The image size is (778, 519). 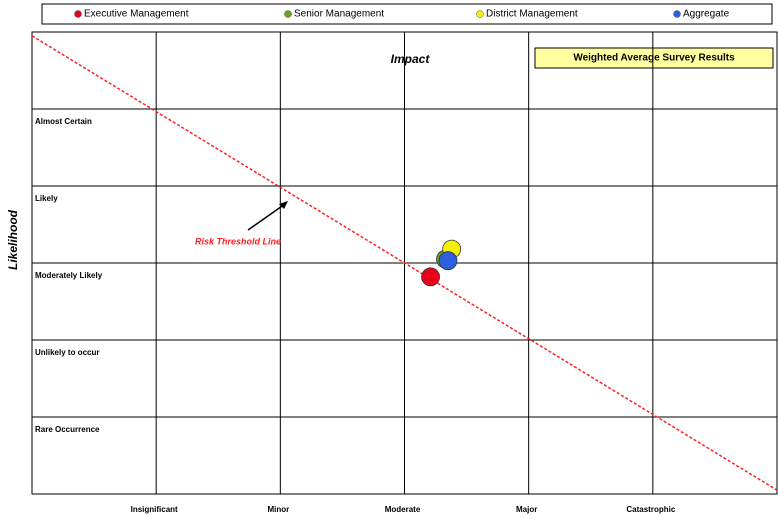 I want to click on y-tick-label: Likely, so click(x=46, y=198).